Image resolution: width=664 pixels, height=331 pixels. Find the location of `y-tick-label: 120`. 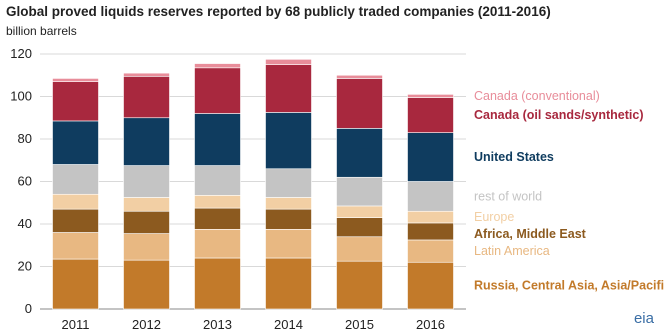

y-tick-label: 120 is located at coordinates (21, 53).